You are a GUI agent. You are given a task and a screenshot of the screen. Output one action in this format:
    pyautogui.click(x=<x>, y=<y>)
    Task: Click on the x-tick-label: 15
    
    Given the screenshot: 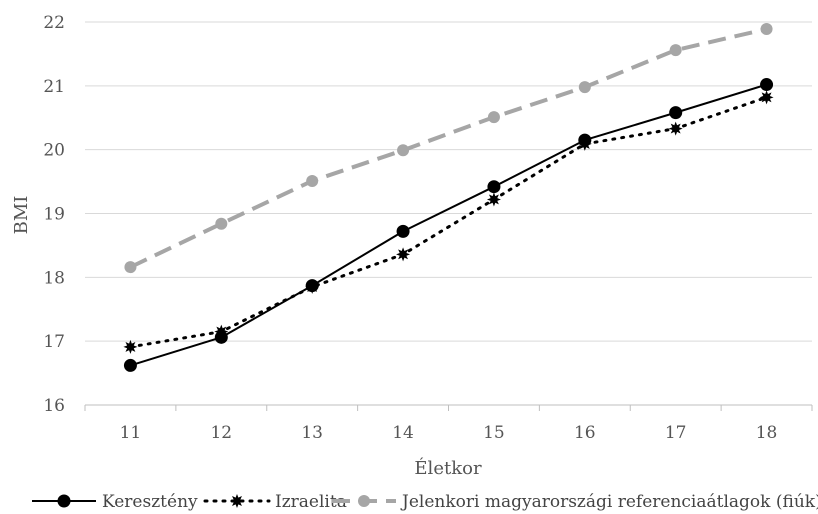 What is the action you would take?
    pyautogui.click(x=494, y=433)
    